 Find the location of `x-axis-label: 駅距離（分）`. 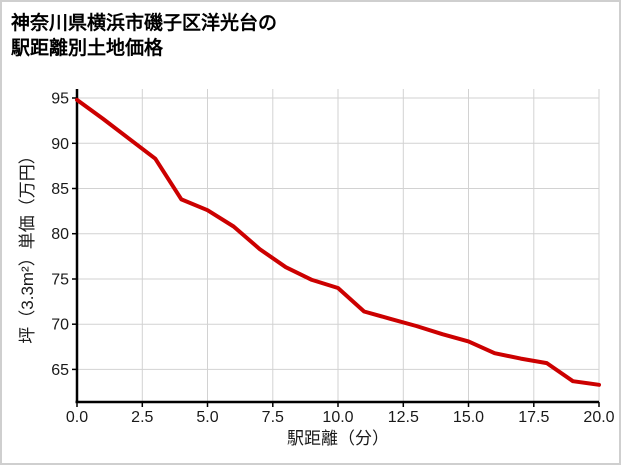

x-axis-label: 駅距離（分） is located at coordinates (338, 438).